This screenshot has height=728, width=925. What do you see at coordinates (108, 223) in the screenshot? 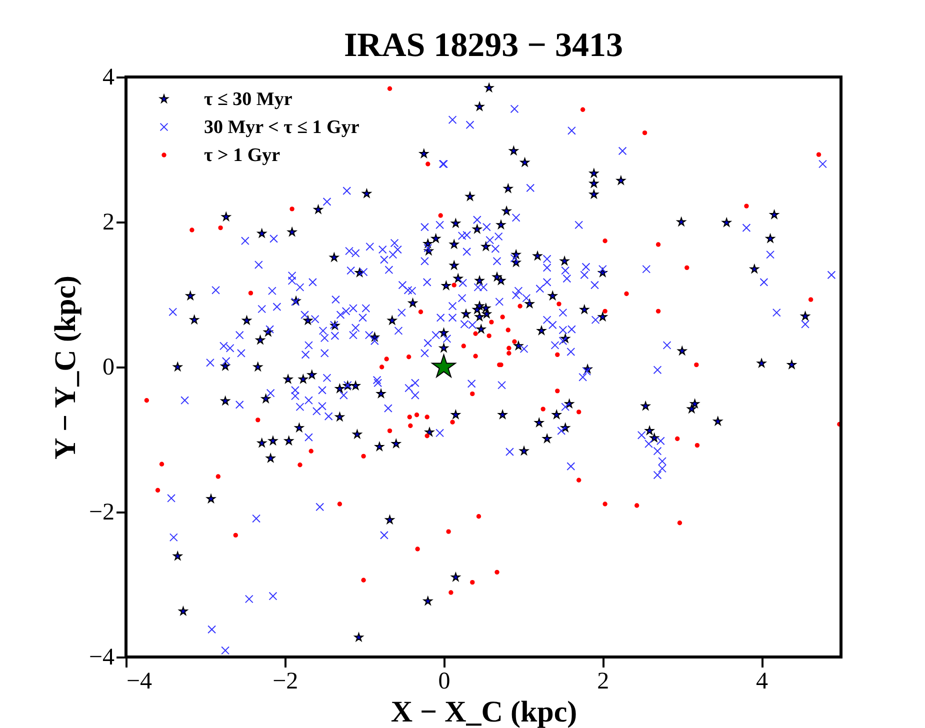
I see `y-tick-label: 2` at bounding box center [108, 223].